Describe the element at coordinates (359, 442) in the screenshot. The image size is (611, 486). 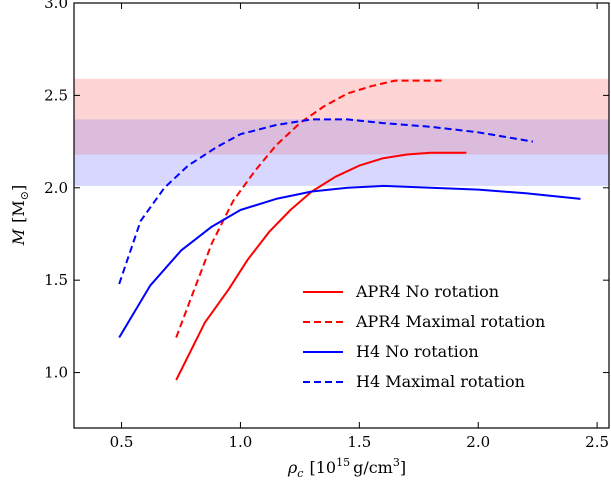
I see `x-tick-label: 1.5` at that location.